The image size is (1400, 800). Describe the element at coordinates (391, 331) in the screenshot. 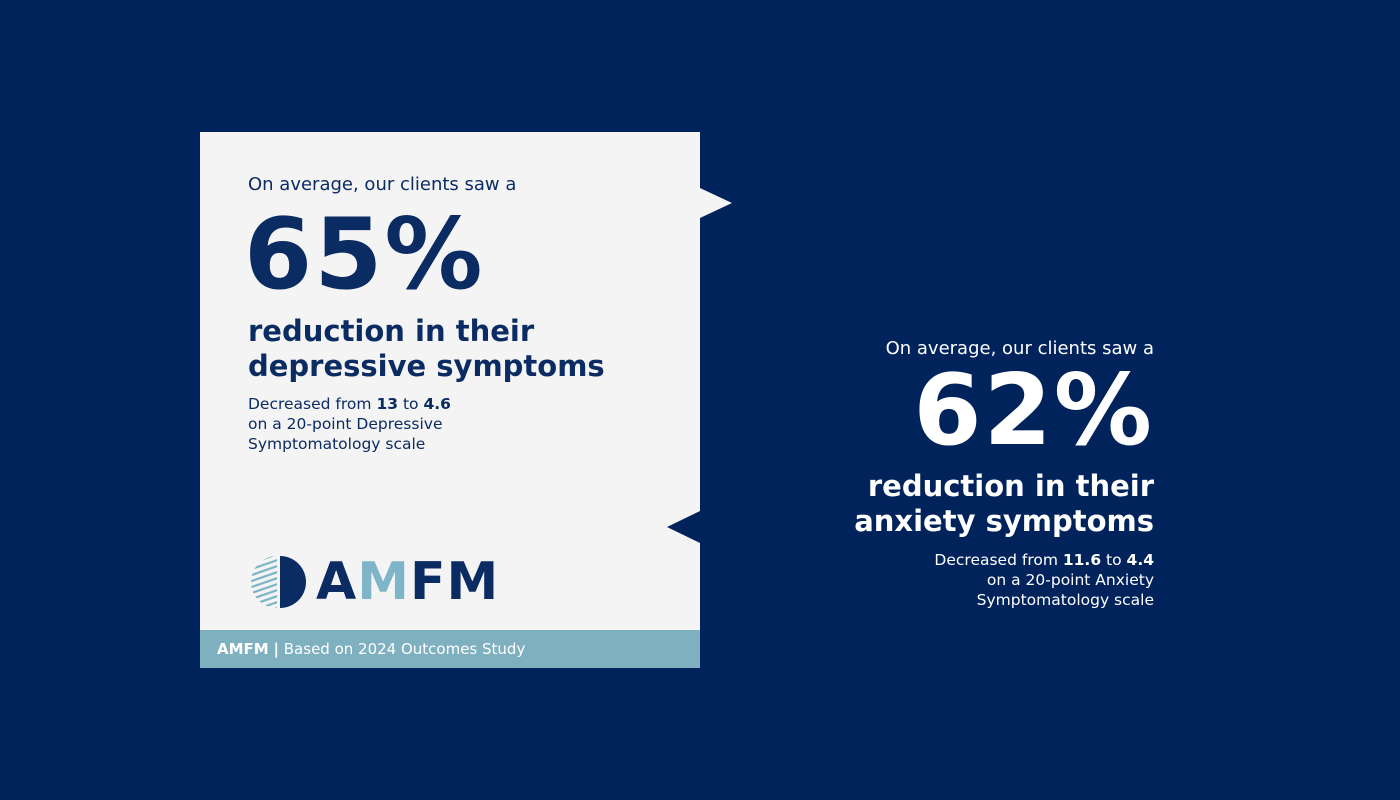

I see `depression-headline-line1: reduction in their` at that location.